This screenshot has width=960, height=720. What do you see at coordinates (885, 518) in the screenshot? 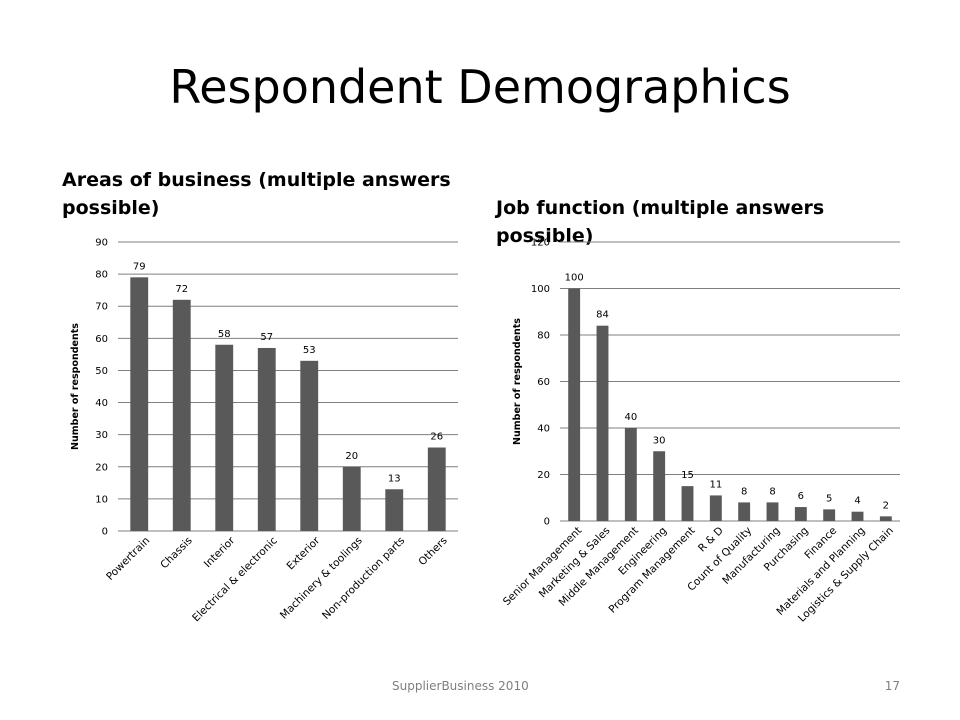
I see `bar-logistics-supply-chain` at bounding box center [885, 518].